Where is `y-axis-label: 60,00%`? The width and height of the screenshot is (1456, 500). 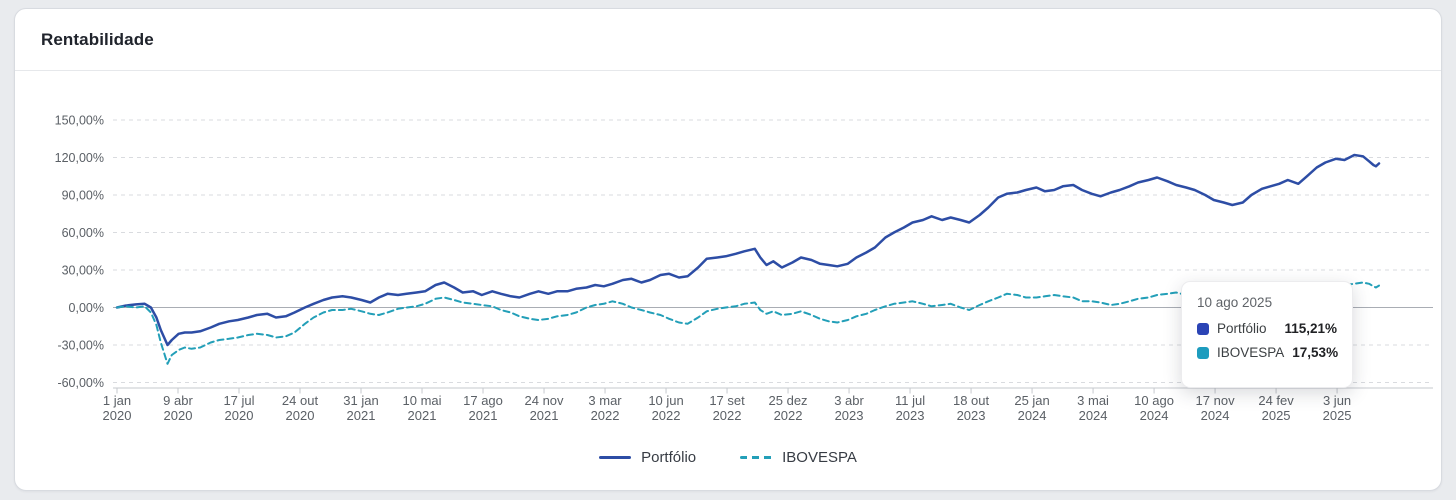
y-axis-label: 60,00% is located at coordinates (83, 233).